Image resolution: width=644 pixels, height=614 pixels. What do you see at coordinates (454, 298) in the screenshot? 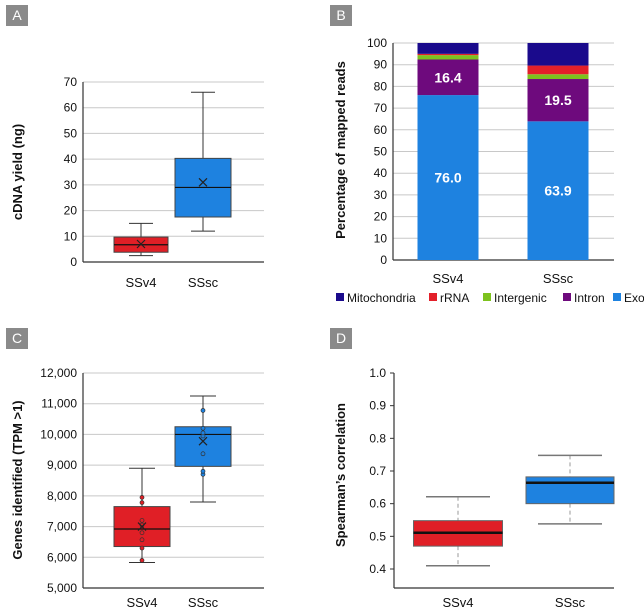
I see `legend-label: rRNA` at bounding box center [454, 298].